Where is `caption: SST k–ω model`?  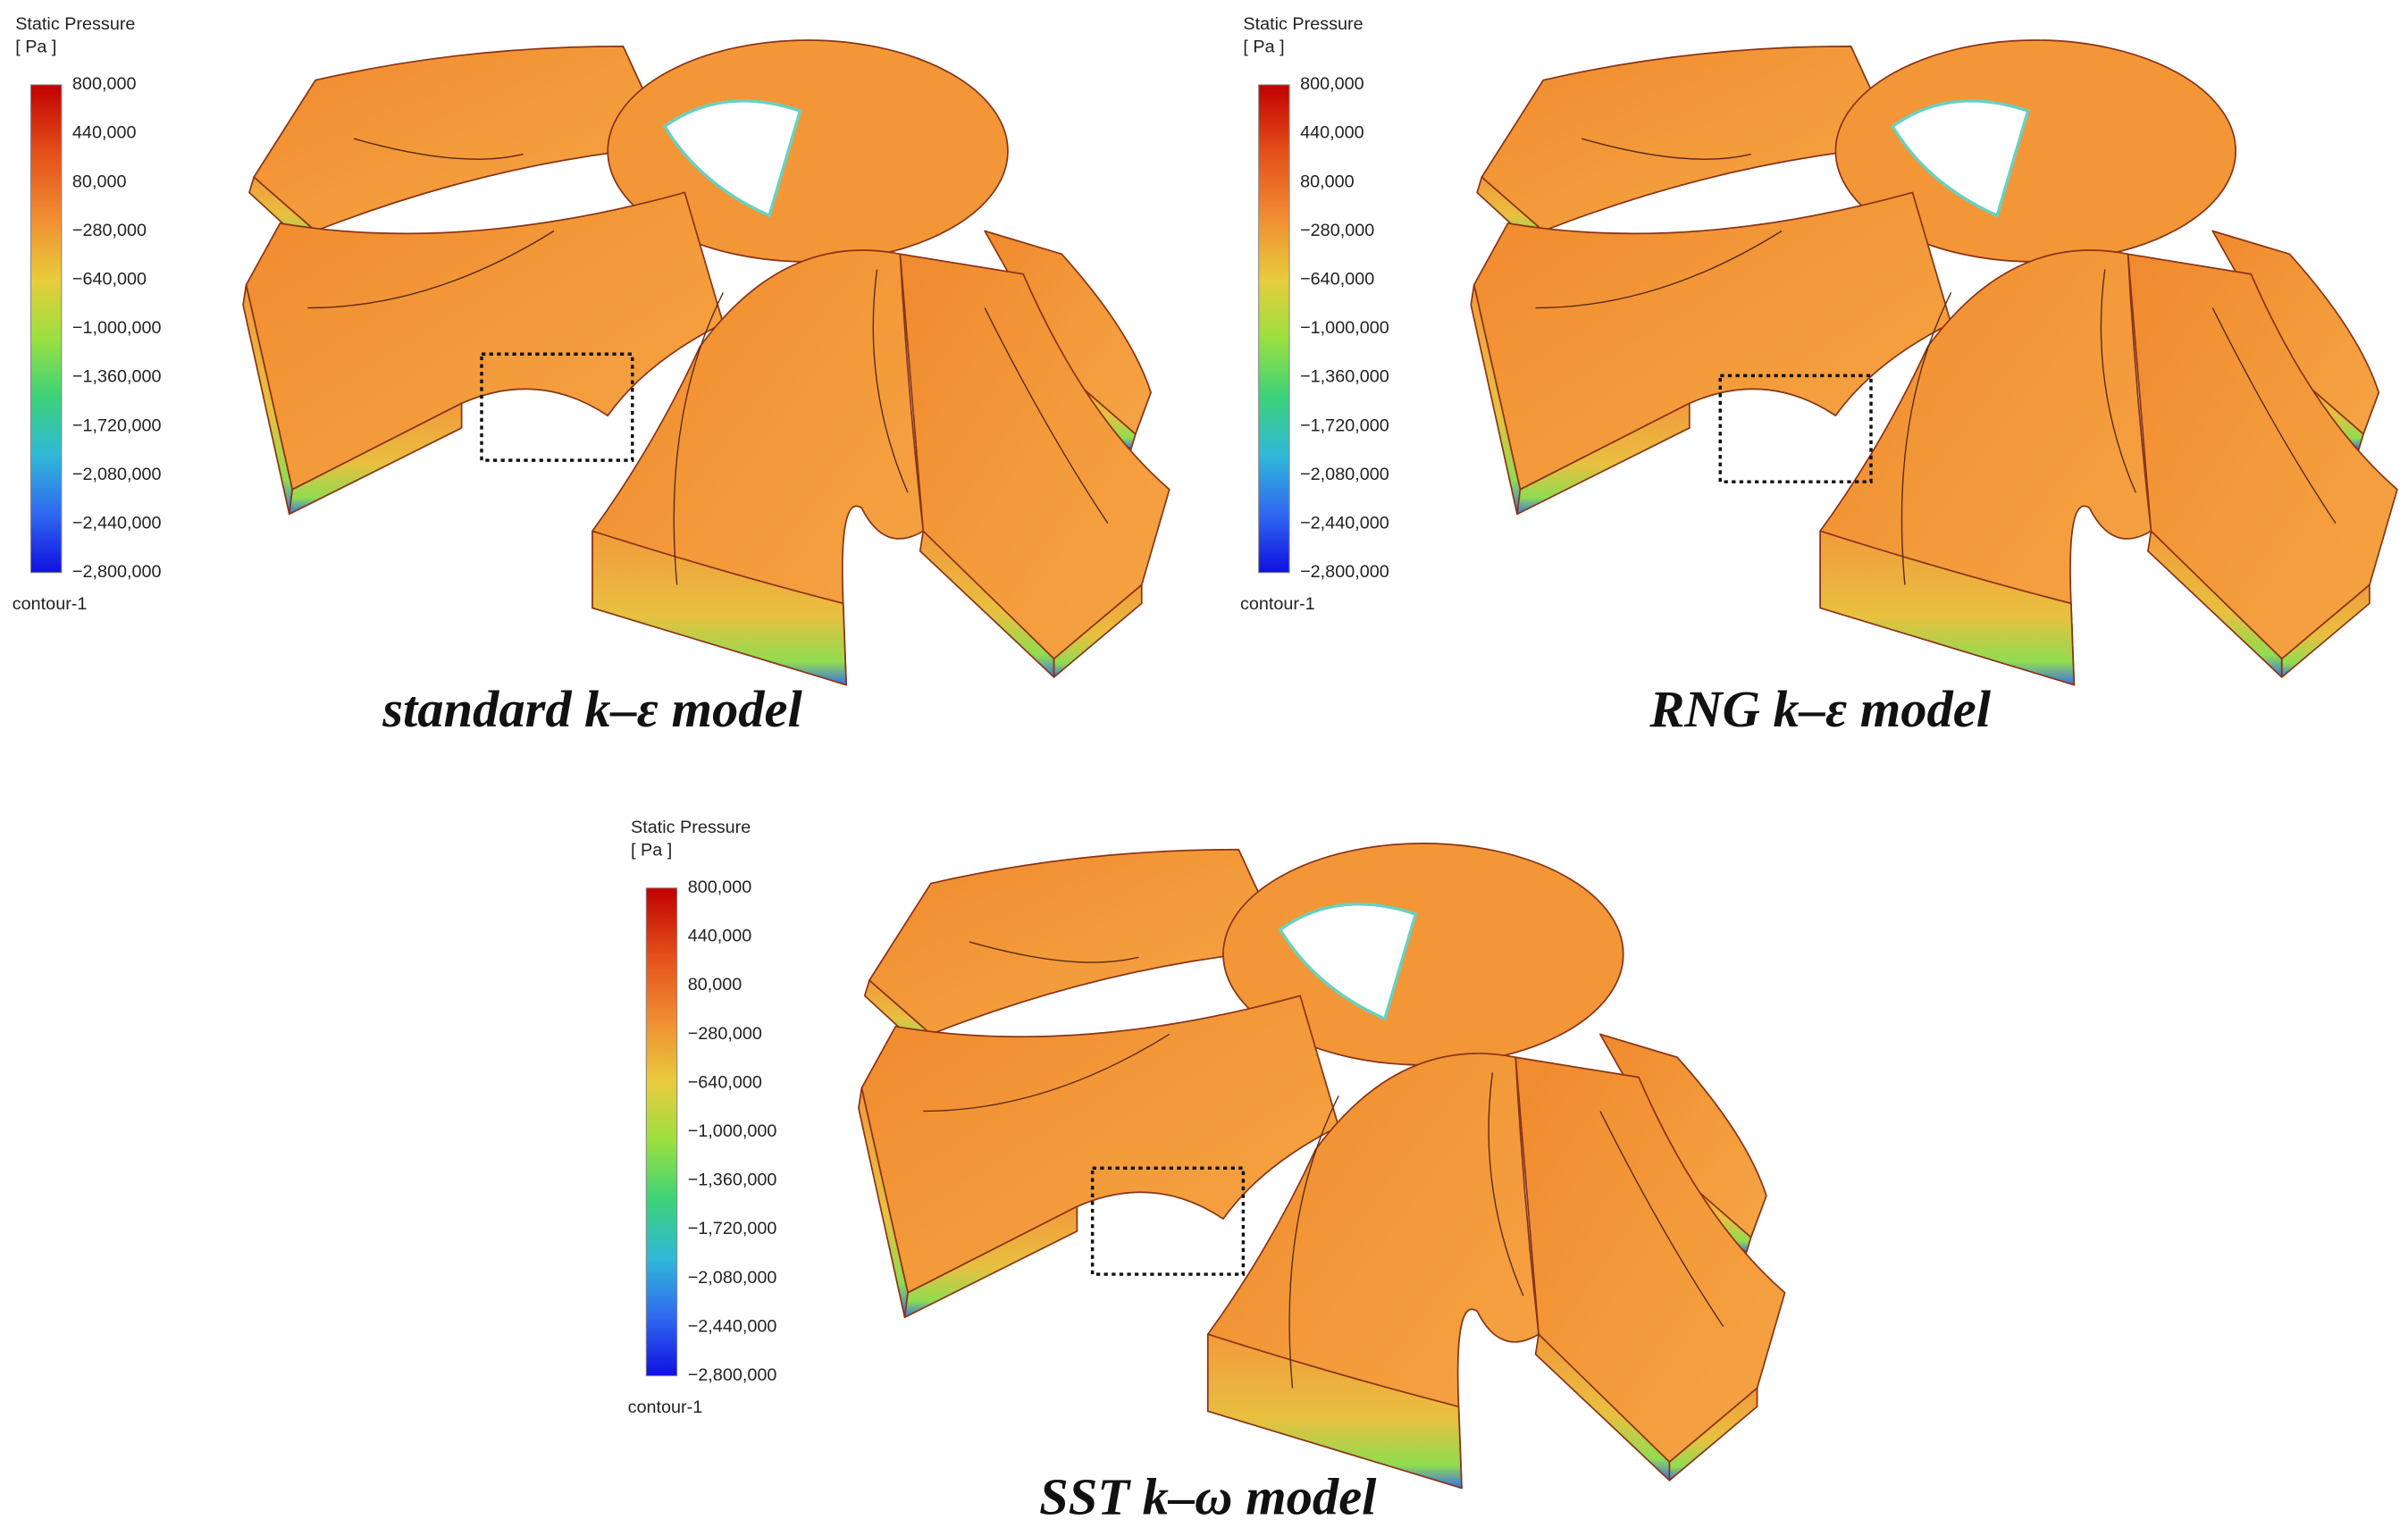 caption: SST k–ω model is located at coordinates (1208, 1497).